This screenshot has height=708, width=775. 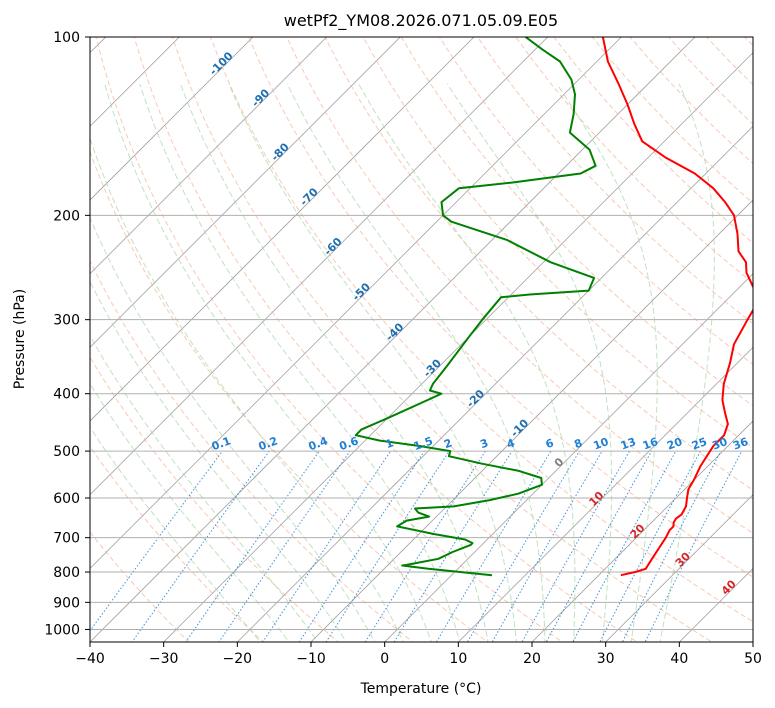 What do you see at coordinates (578, 443) in the screenshot?
I see `mixing-ratio-label: 8` at bounding box center [578, 443].